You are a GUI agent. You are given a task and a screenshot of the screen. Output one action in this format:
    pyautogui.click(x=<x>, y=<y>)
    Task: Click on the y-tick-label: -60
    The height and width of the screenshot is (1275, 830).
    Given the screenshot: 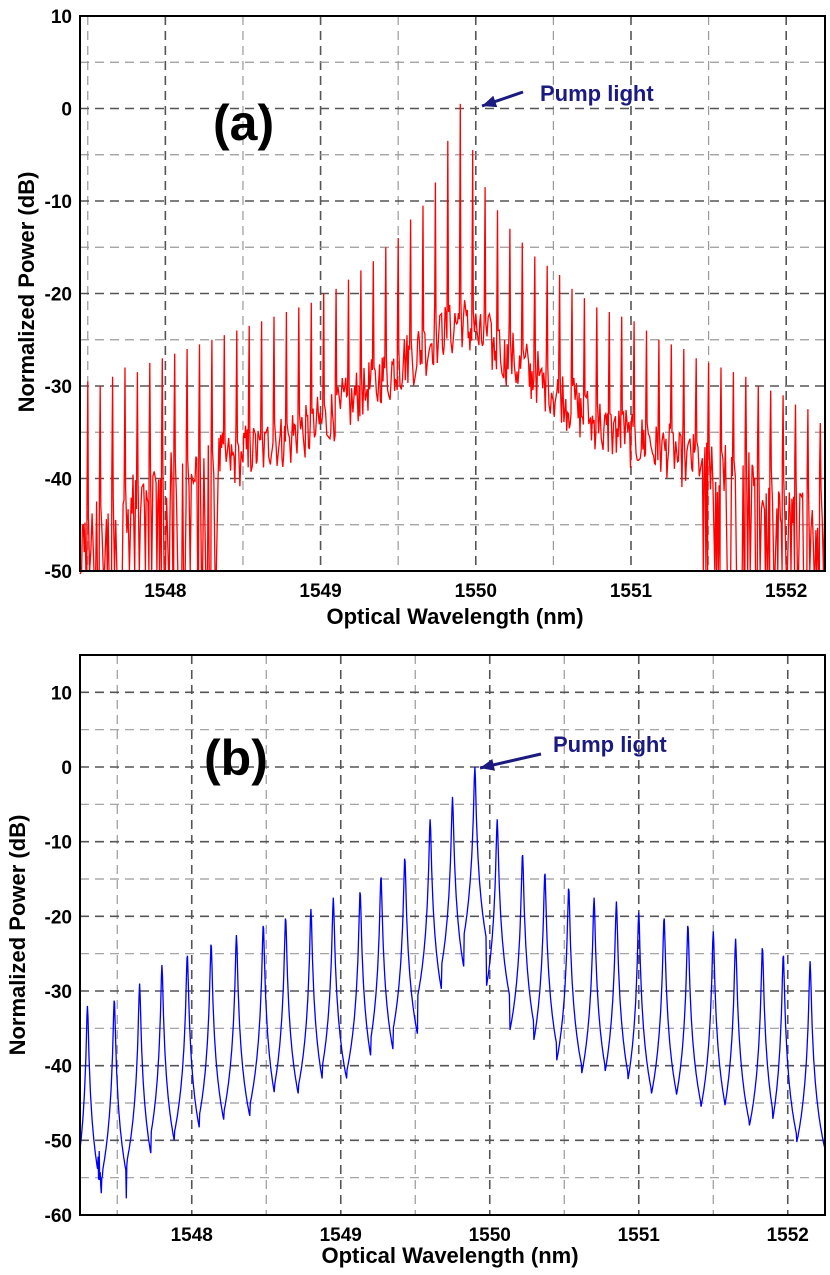 What is the action you would take?
    pyautogui.click(x=58, y=1216)
    